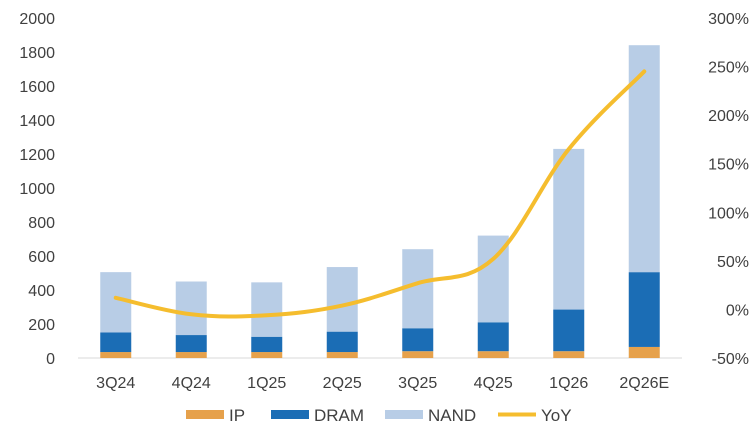  Describe the element at coordinates (379, 415) in the screenshot. I see `legend: IP DRAM NAND YoY` at that location.